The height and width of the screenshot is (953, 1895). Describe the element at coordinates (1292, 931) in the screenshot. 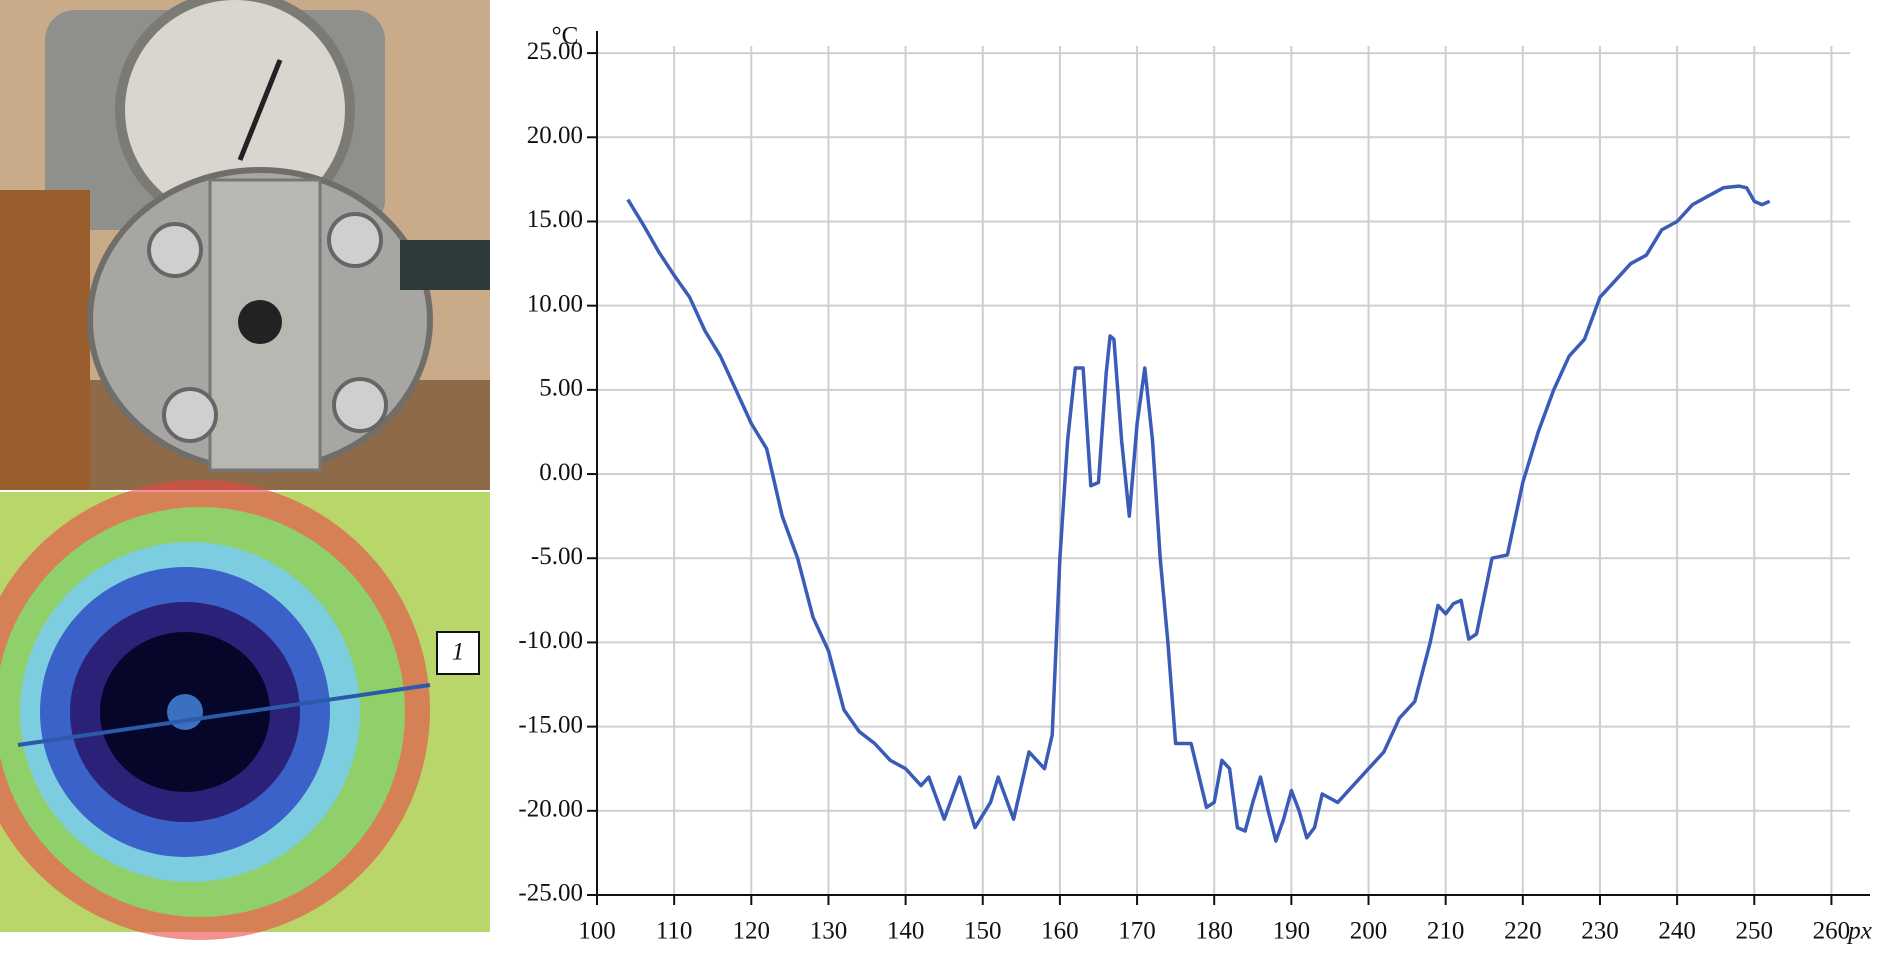

I see `x-tick-label: 190` at that location.